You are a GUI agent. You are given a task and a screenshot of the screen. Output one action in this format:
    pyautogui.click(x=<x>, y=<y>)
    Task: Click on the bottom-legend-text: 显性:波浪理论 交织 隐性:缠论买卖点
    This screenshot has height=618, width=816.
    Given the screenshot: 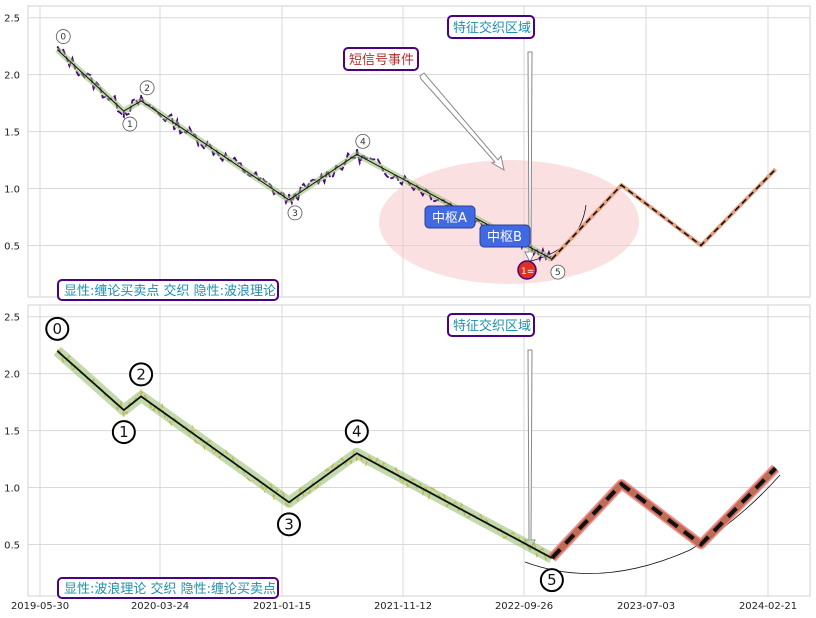 What is the action you would take?
    pyautogui.click(x=170, y=589)
    